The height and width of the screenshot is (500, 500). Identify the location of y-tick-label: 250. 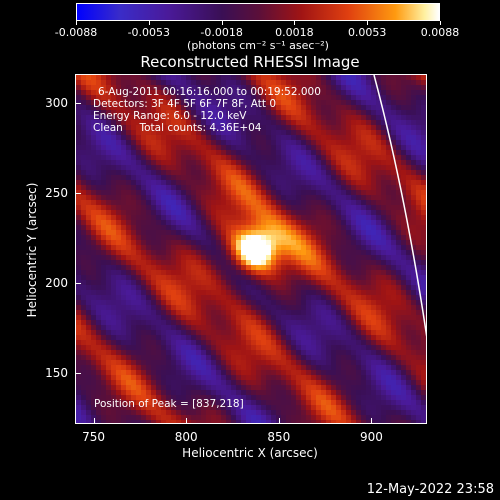
(56, 193).